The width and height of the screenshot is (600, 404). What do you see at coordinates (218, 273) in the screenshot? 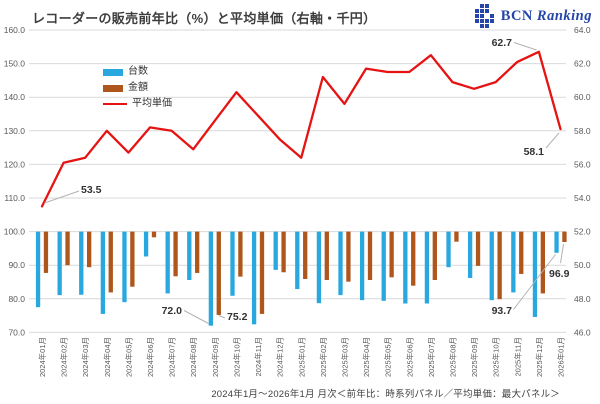
I see `bar-金額-2024年09月` at bounding box center [218, 273].